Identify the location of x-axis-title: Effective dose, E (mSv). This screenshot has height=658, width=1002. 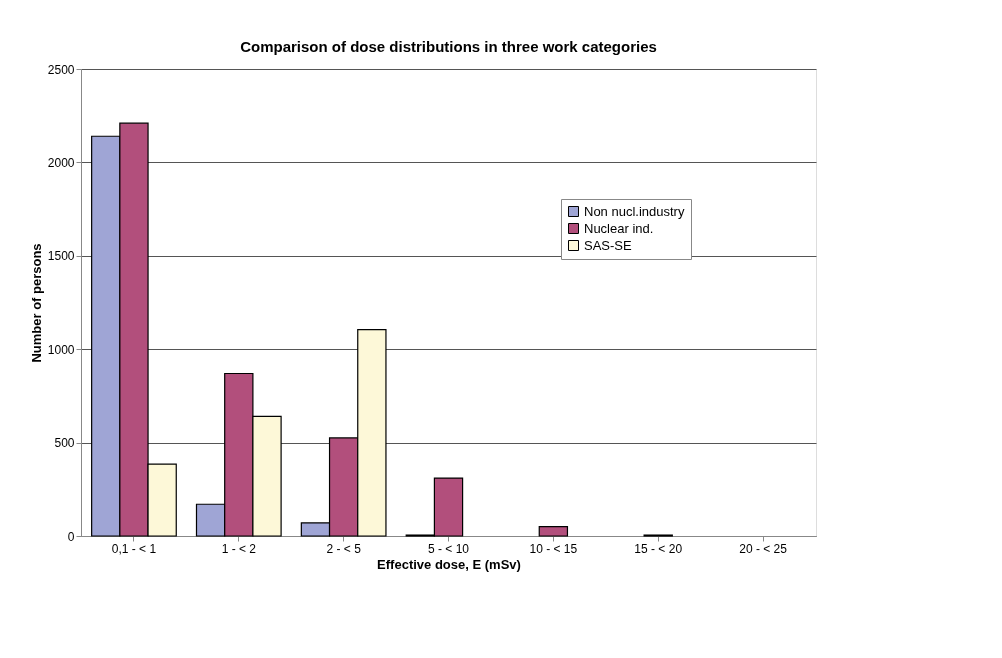
(449, 564).